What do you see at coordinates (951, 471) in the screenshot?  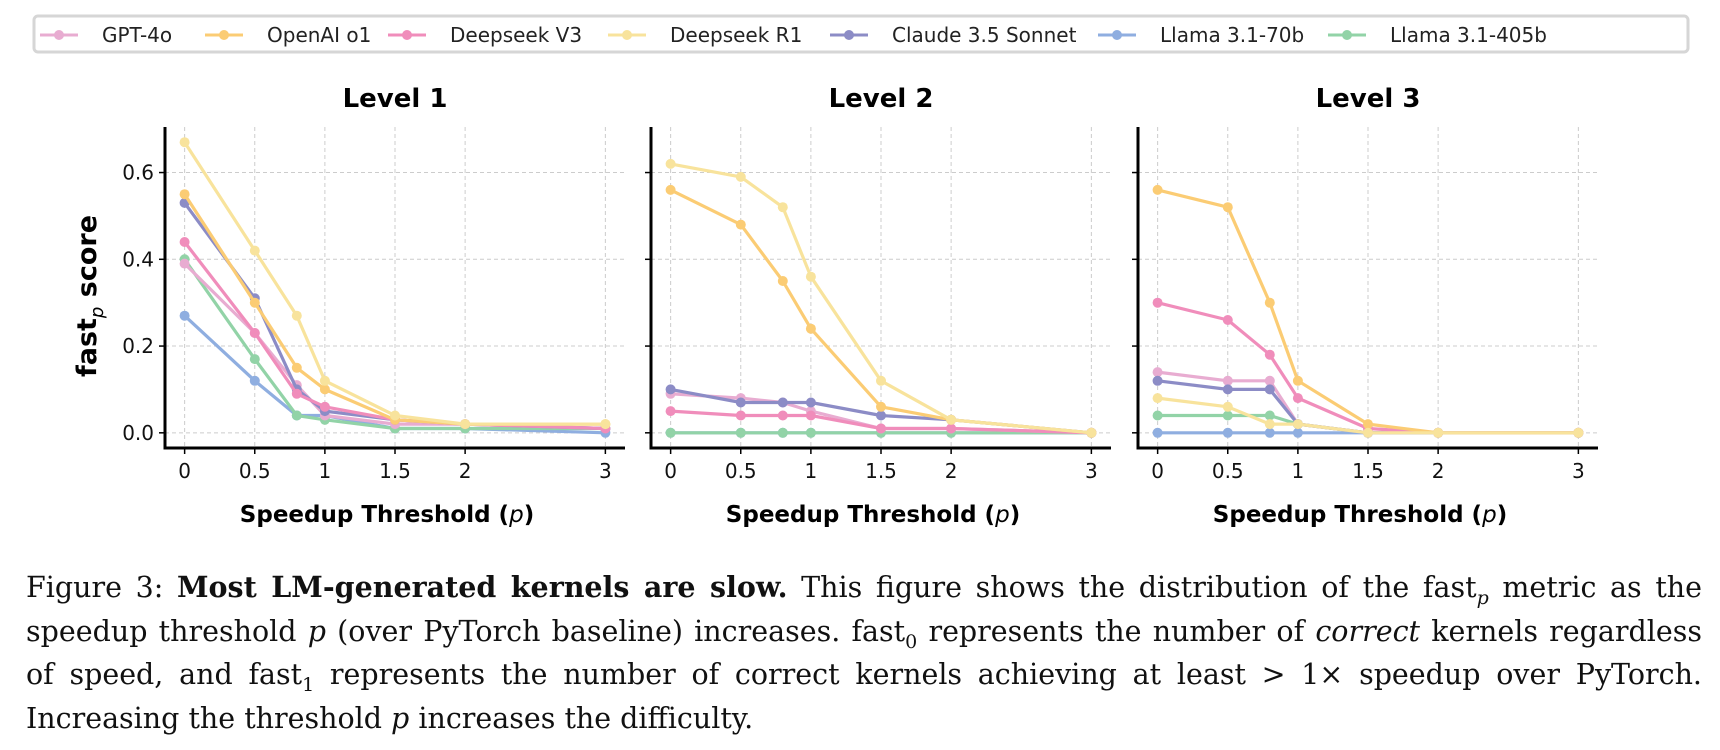 I see `x-tick-label: 2` at bounding box center [951, 471].